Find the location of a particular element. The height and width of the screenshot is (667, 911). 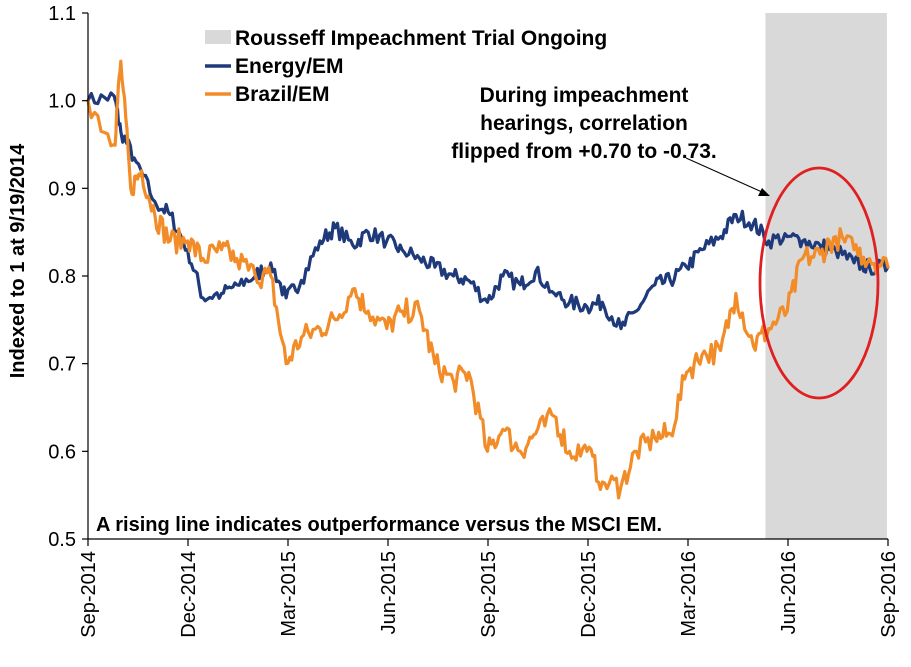

impeachment-shaded-region is located at coordinates (826, 276).